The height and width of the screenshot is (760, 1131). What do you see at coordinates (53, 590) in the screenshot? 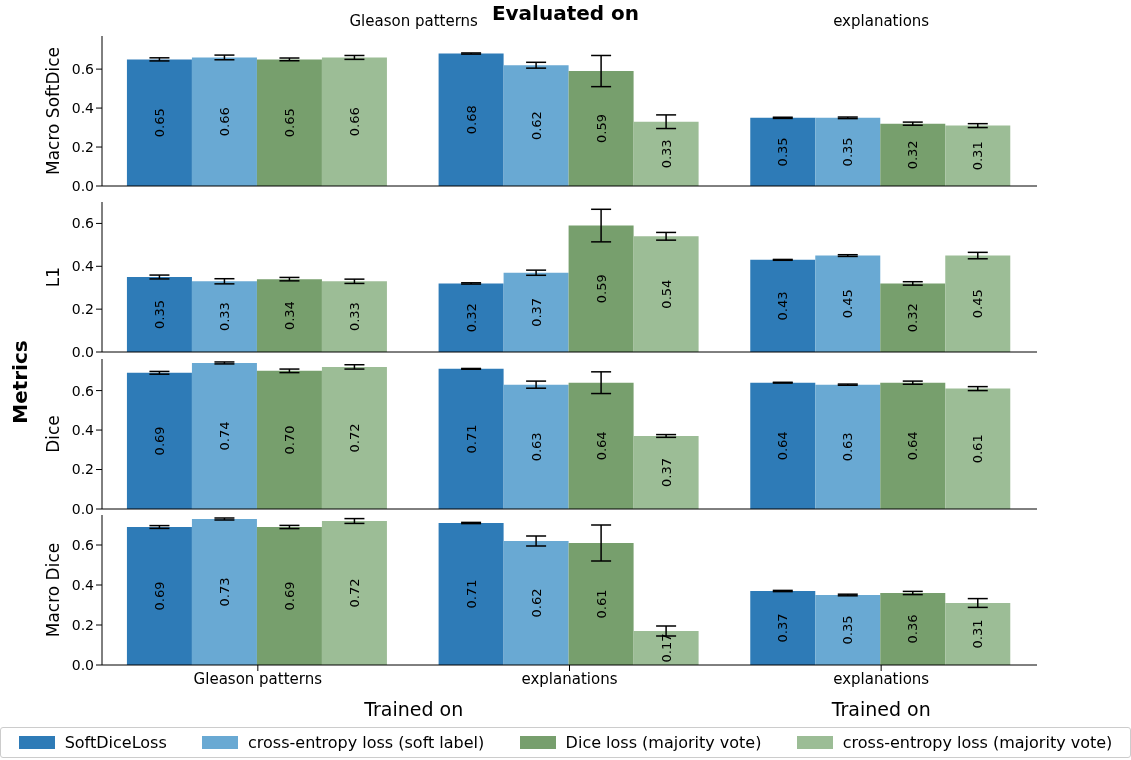
I see `y-axis-title: Macro Dice` at bounding box center [53, 590].